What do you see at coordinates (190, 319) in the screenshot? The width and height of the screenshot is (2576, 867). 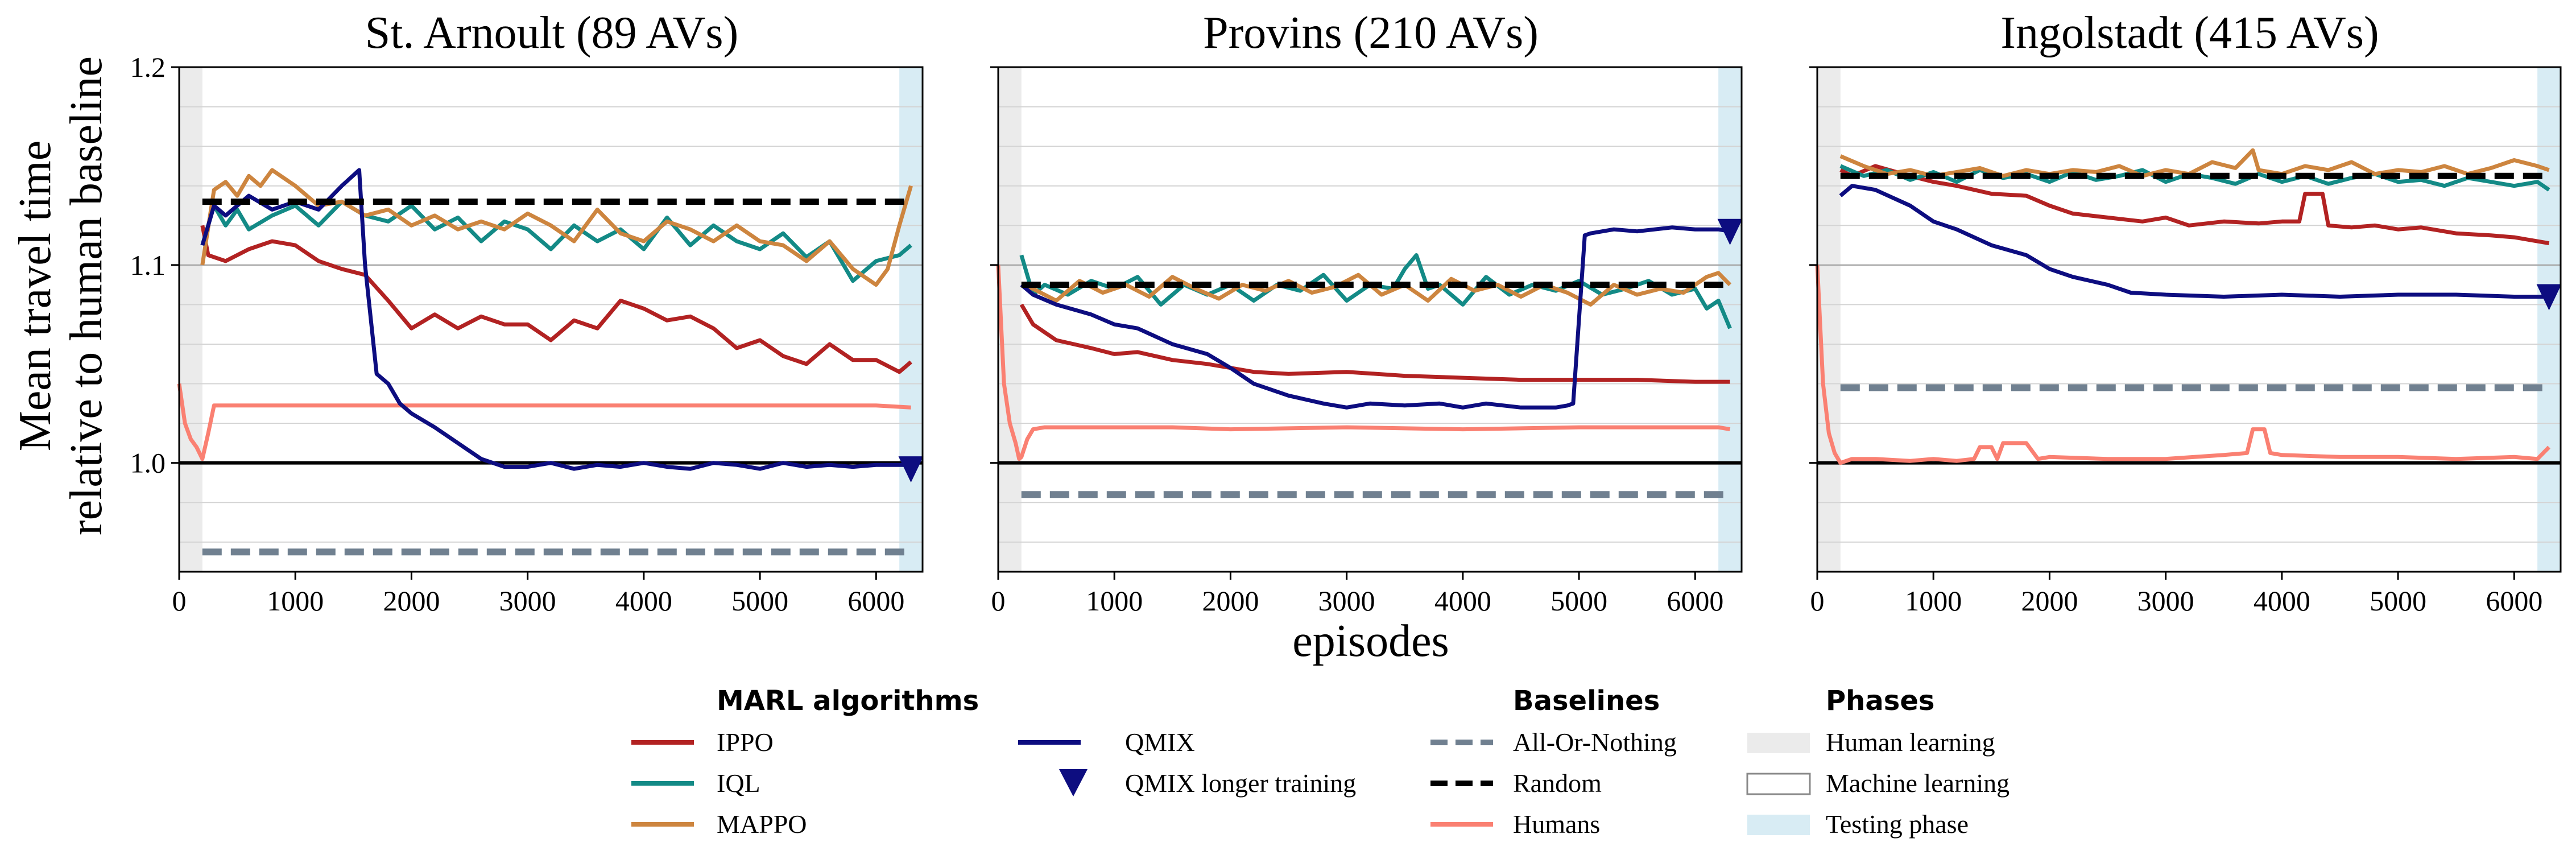 I see `phase-human-learning` at bounding box center [190, 319].